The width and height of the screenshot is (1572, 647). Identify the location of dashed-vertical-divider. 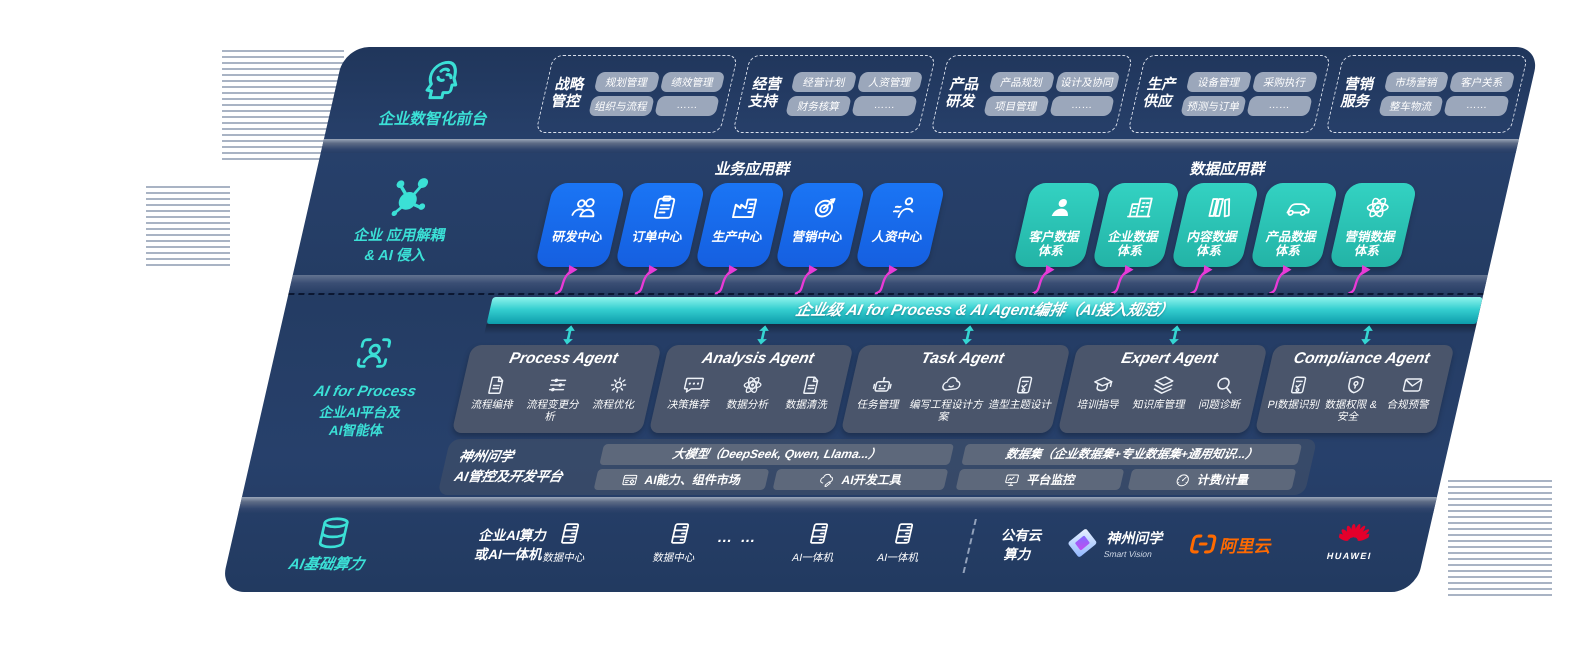
(969, 546).